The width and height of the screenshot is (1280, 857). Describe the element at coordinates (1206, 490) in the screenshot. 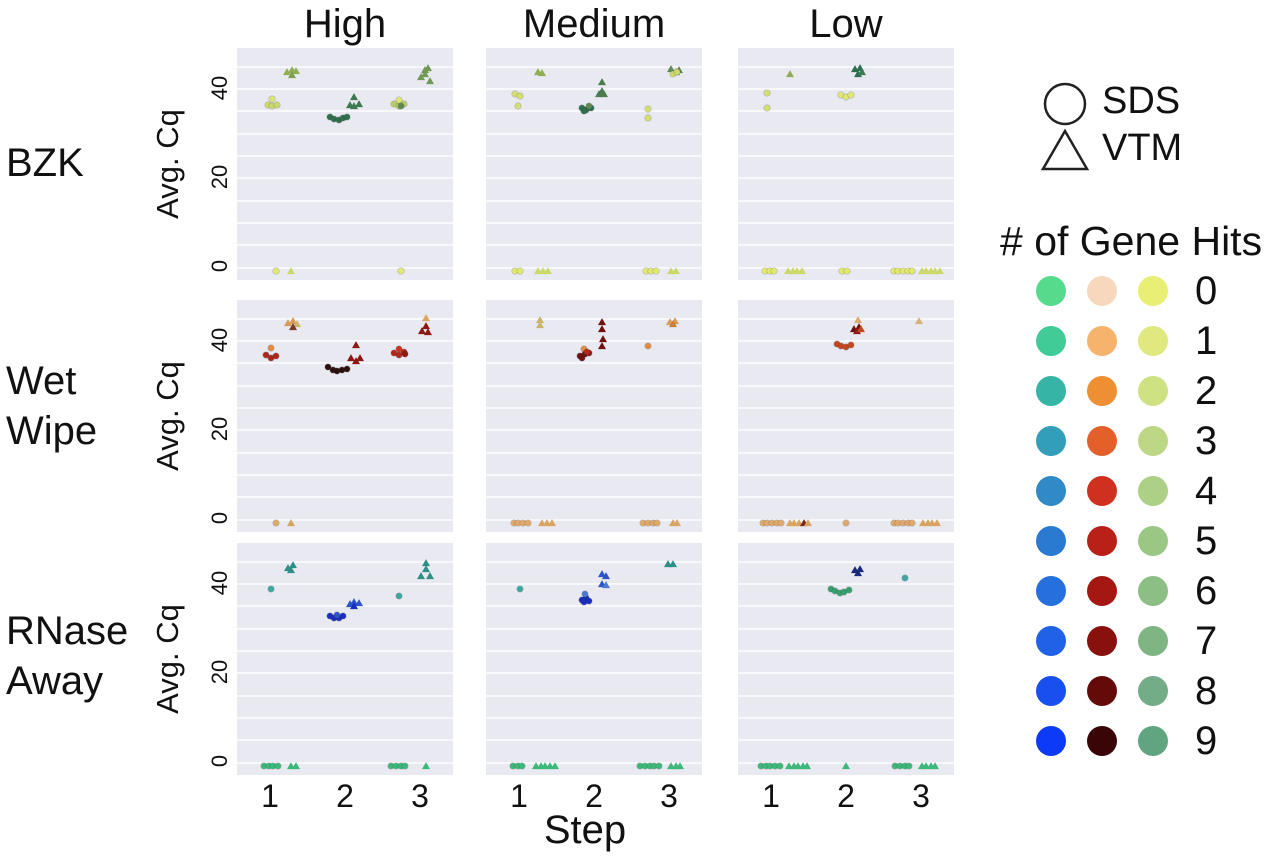

I see `gene-hit-level: 4` at that location.